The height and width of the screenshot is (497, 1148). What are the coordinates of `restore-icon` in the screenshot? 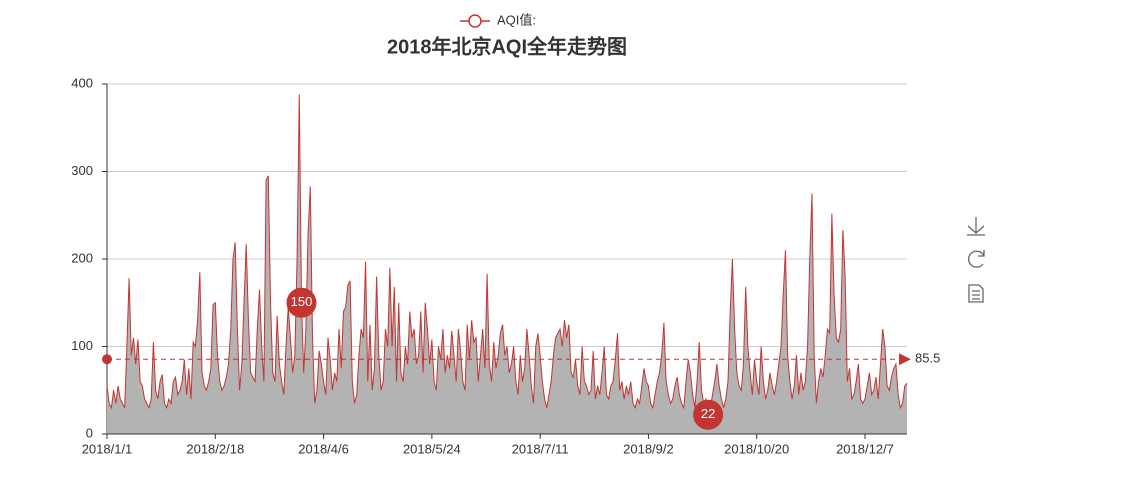 It's located at (976, 259).